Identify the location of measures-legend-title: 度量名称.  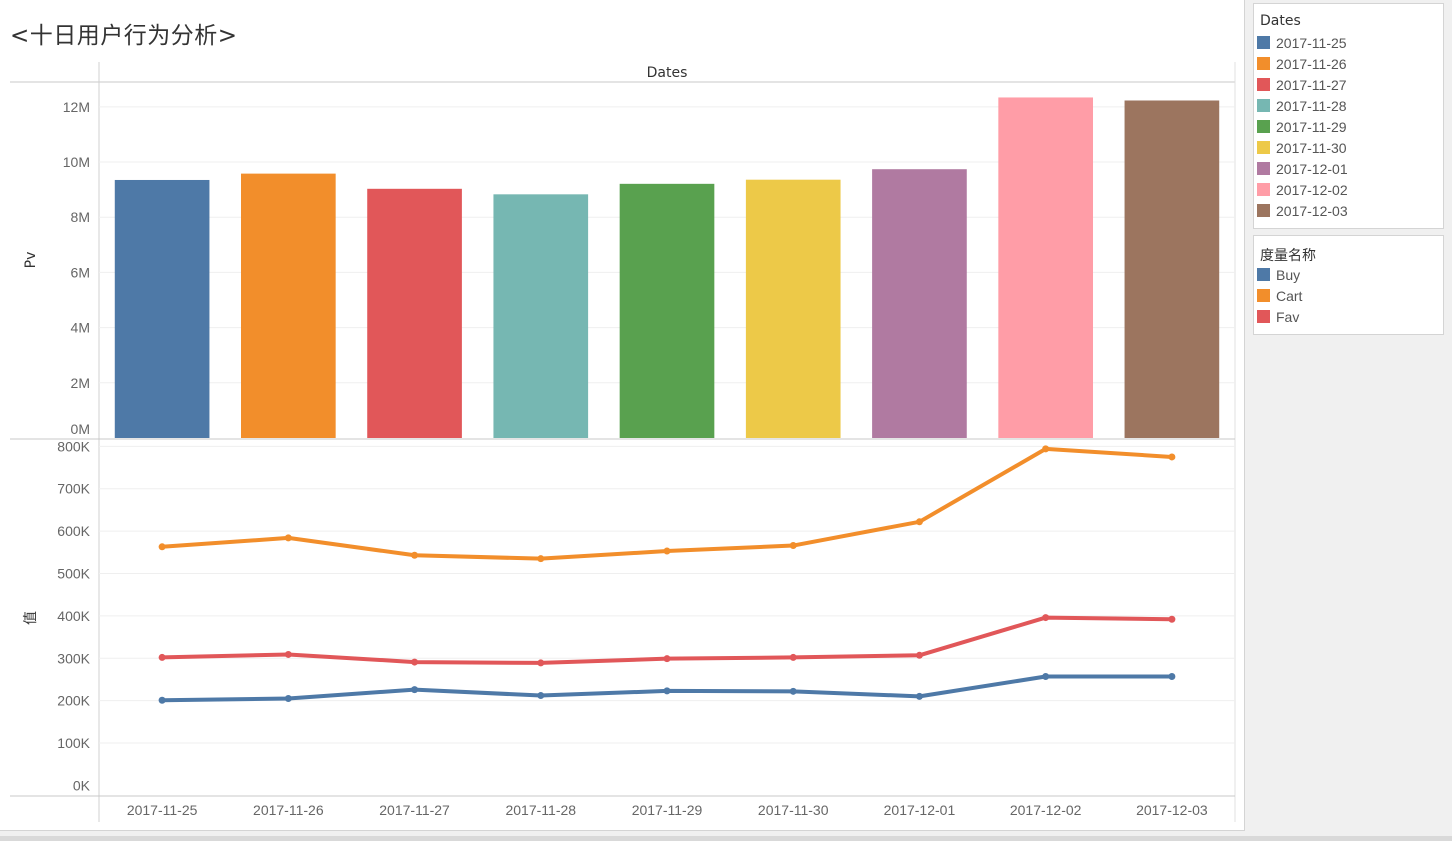
(1288, 256).